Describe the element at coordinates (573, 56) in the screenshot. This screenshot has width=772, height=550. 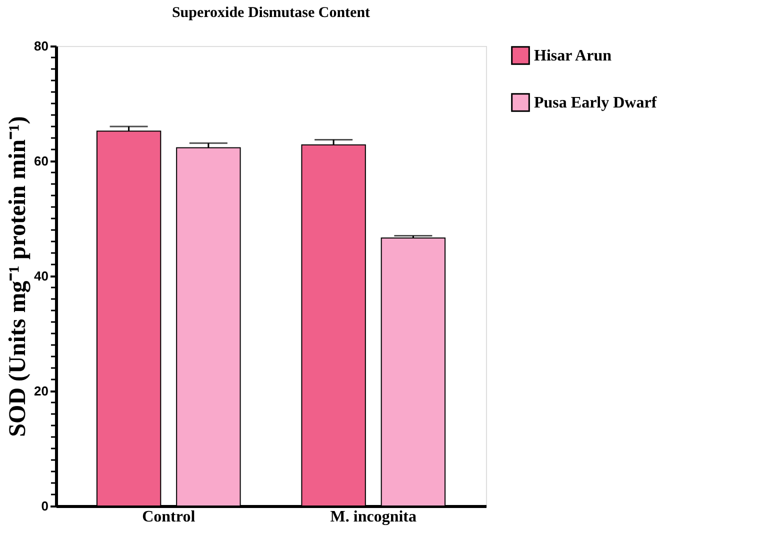
I see `legend-label: Hisar Arun` at that location.